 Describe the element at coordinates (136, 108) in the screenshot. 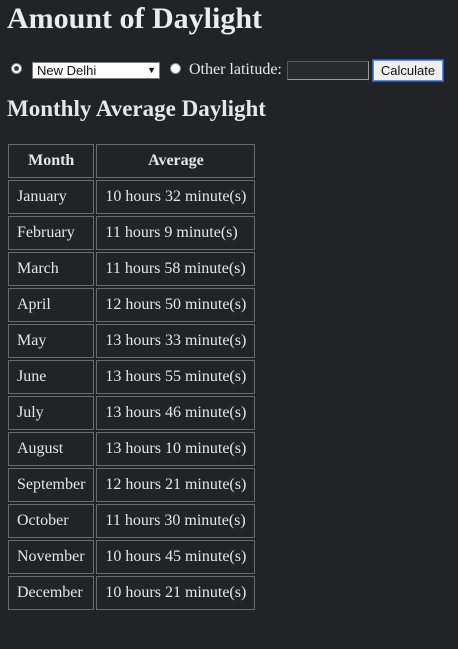

I see `section-title: Monthly Average Daylight` at that location.